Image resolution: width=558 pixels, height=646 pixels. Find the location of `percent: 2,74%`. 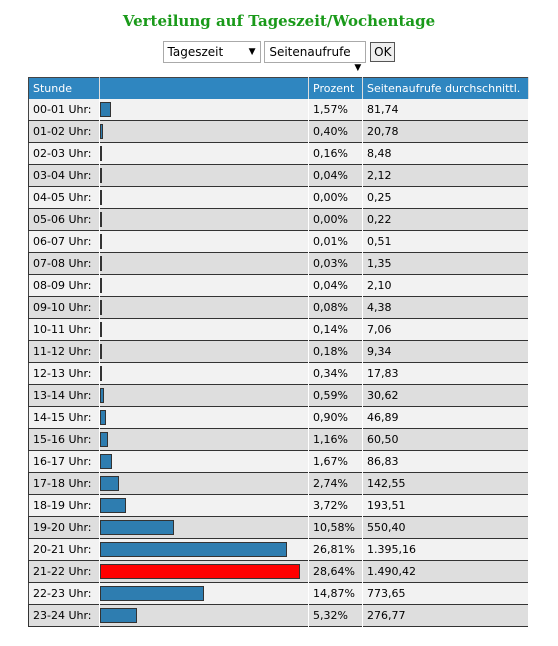

percent: 2,74% is located at coordinates (335, 483).